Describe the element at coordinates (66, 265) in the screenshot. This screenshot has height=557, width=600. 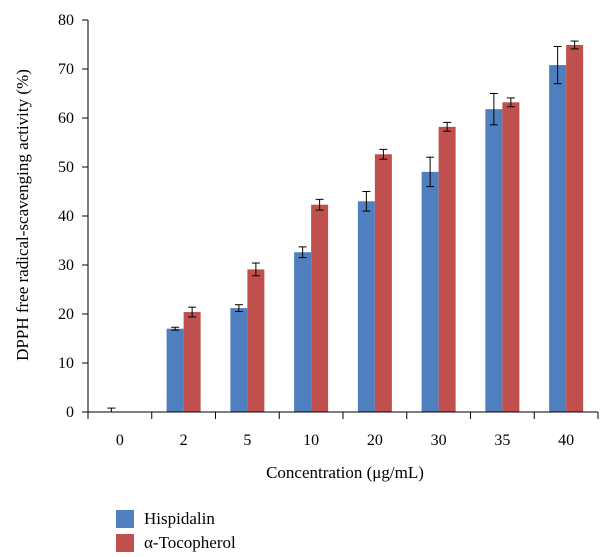
I see `y-tick-label: 30` at that location.